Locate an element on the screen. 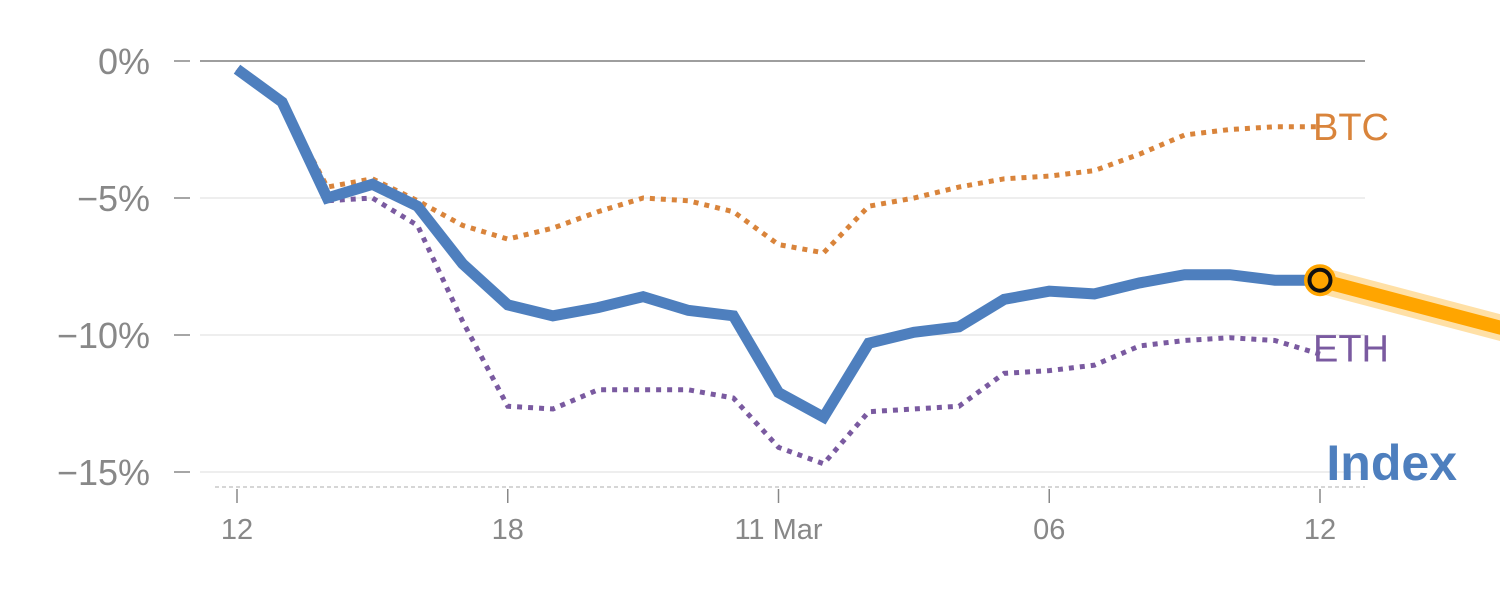 The height and width of the screenshot is (600, 1500). label-btc: BTC is located at coordinates (1351, 128).